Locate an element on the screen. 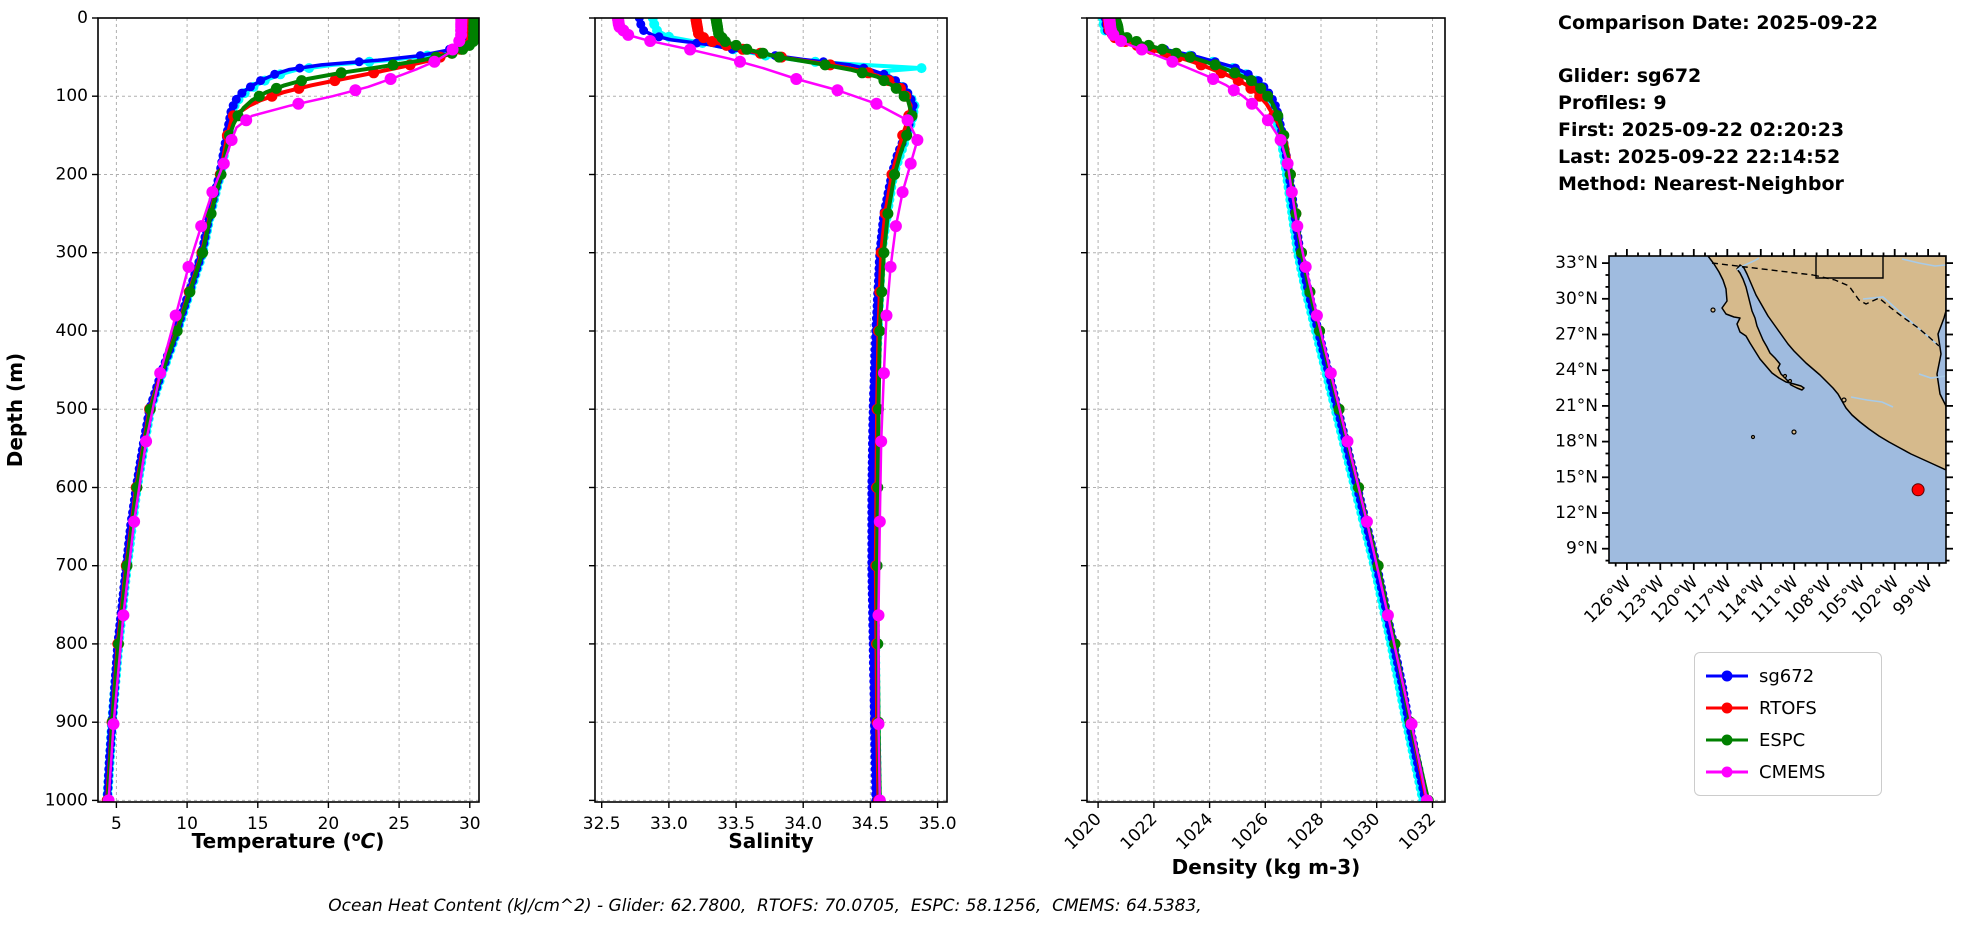 The height and width of the screenshot is (934, 1978). svg-text: 15 is located at coordinates (258, 824).